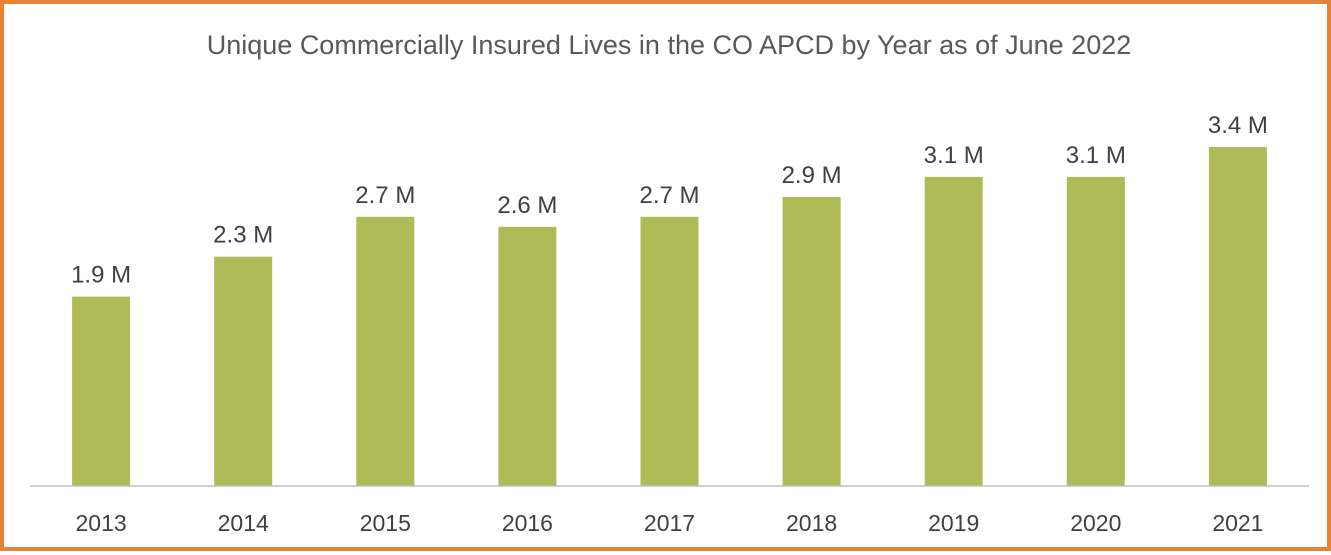 The height and width of the screenshot is (555, 1331). What do you see at coordinates (953, 331) in the screenshot?
I see `bar-2019` at bounding box center [953, 331].